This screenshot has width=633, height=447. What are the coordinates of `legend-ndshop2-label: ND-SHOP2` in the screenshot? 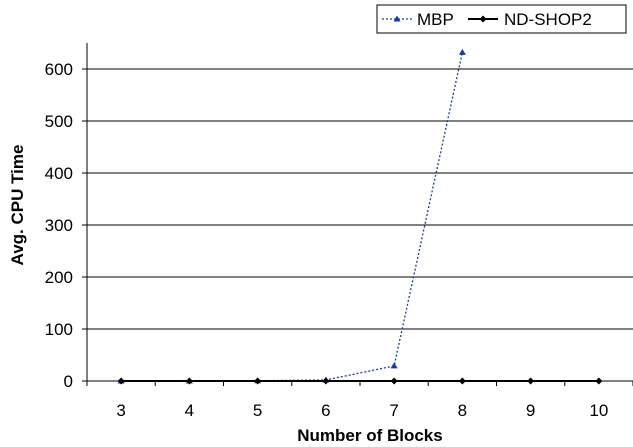 It's located at (548, 19).